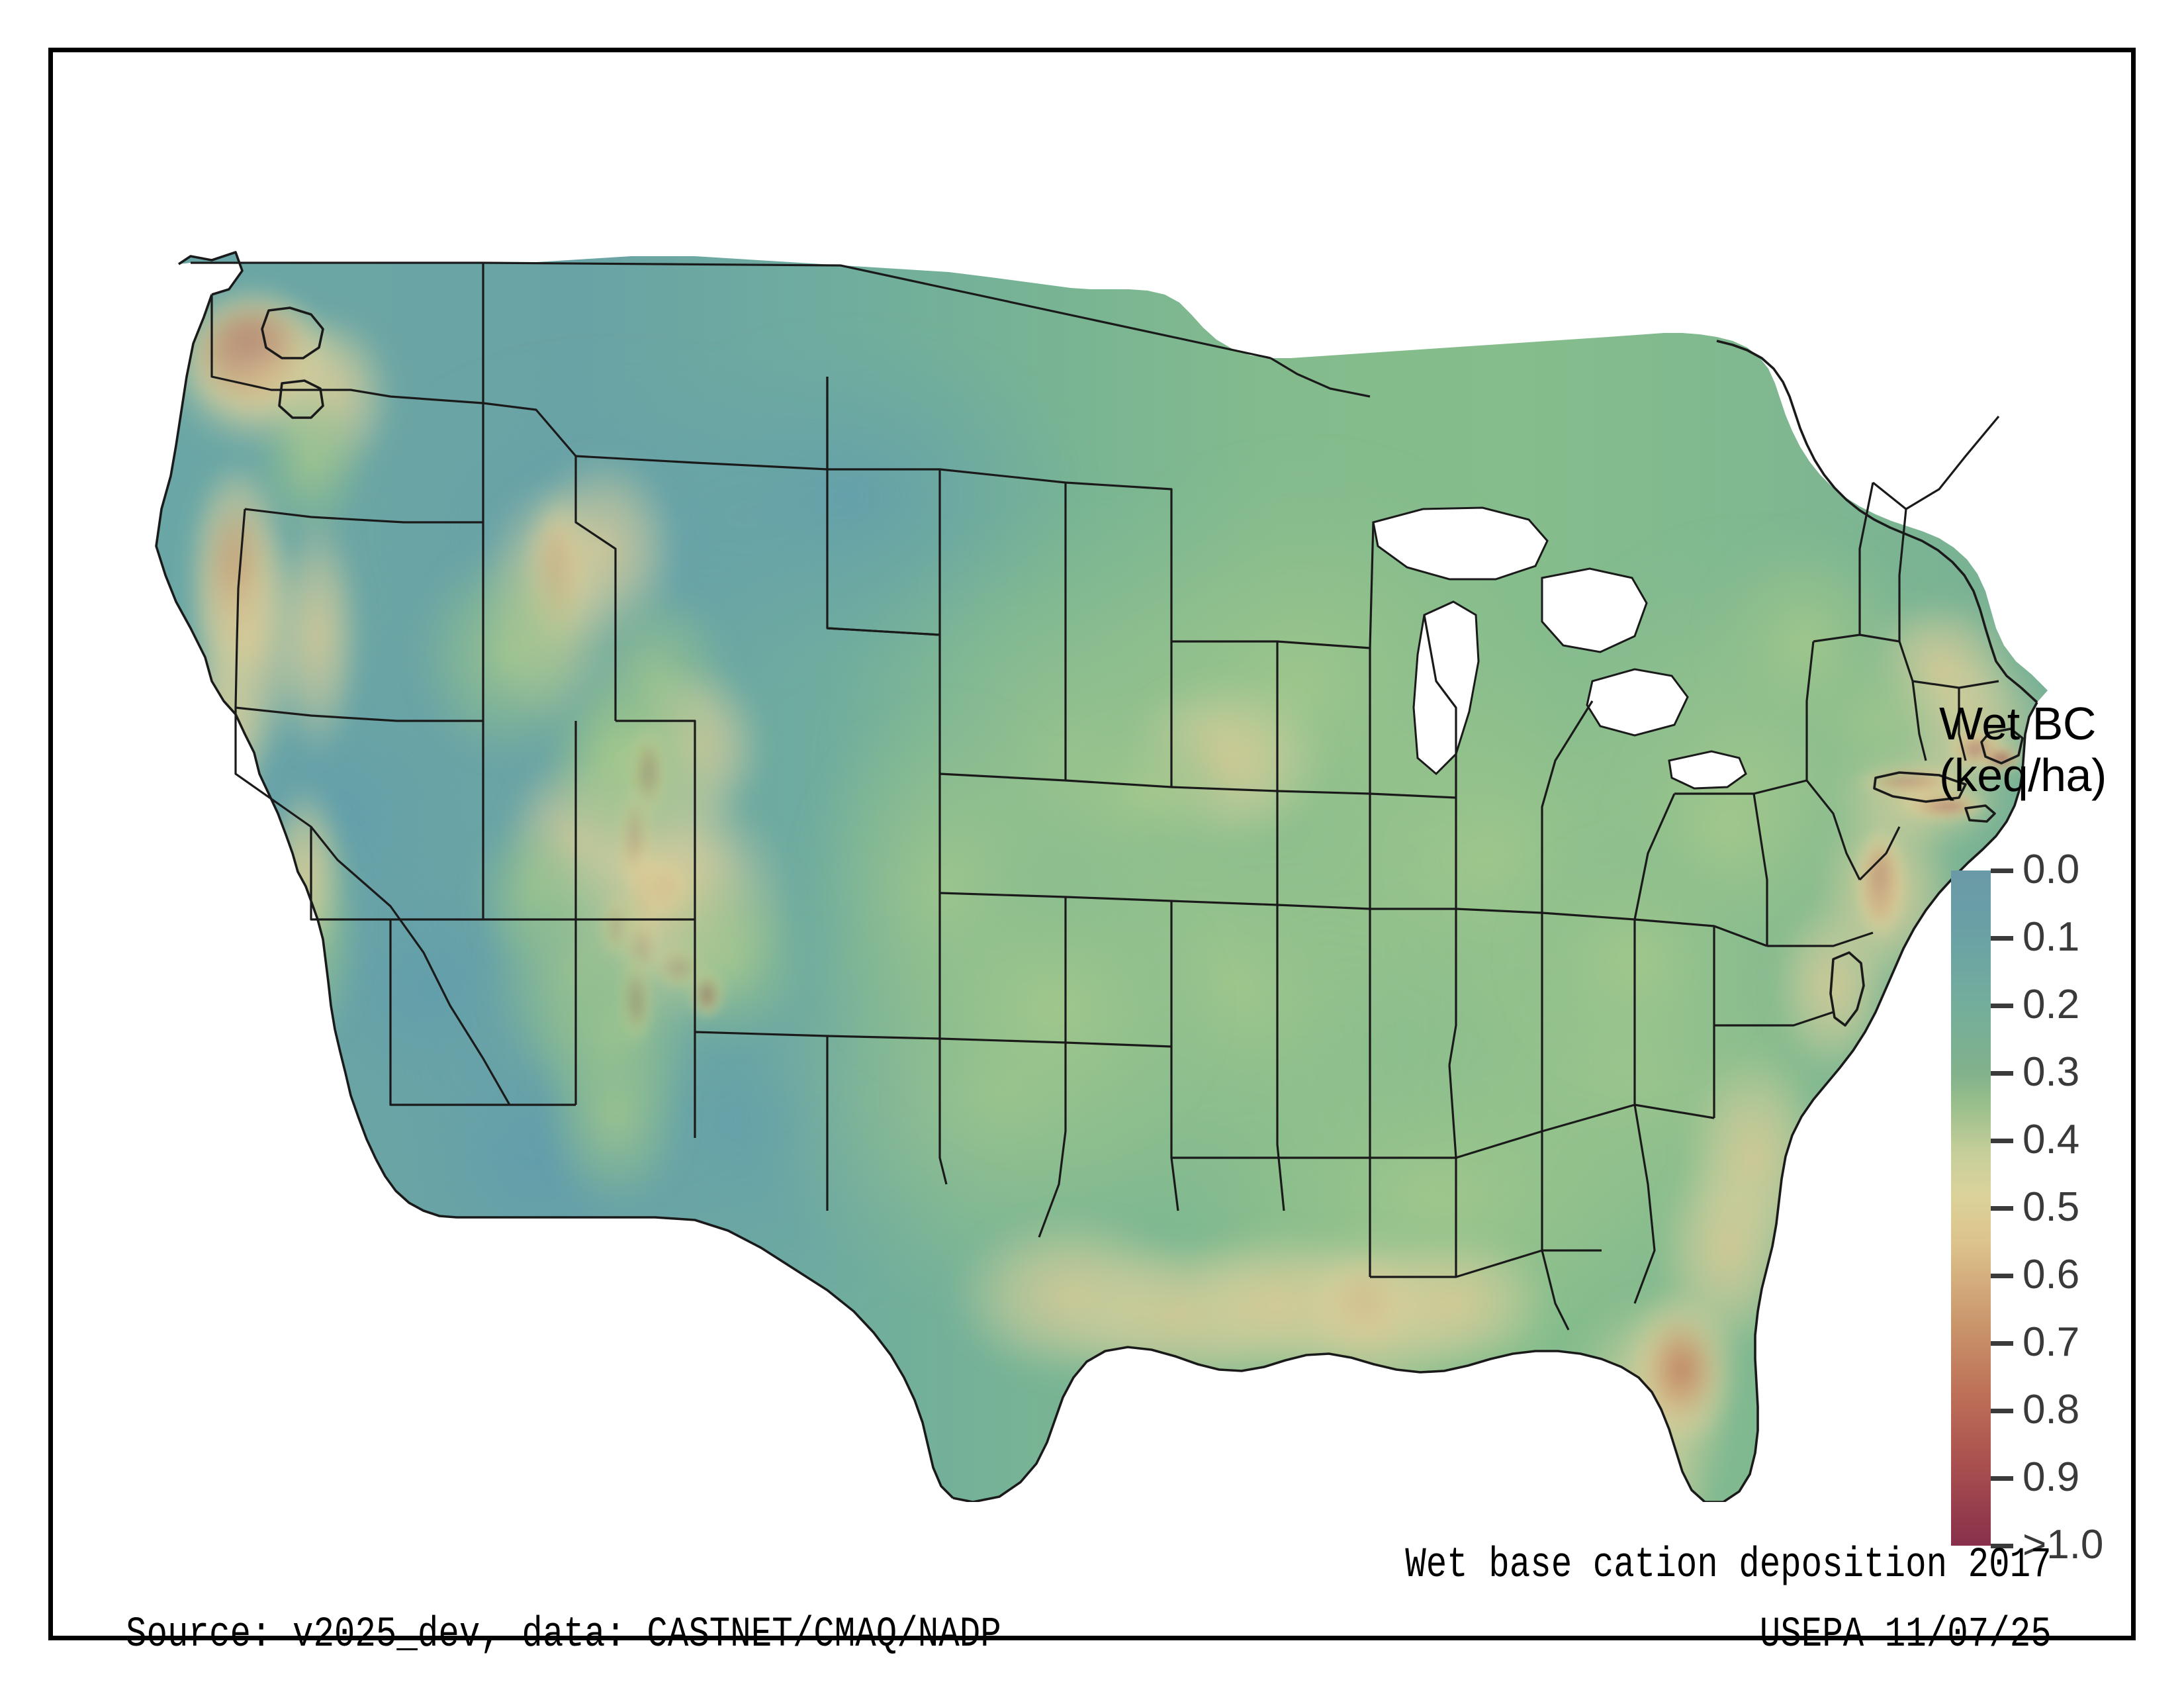  I want to click on great-lakes, so click(1559, 648).